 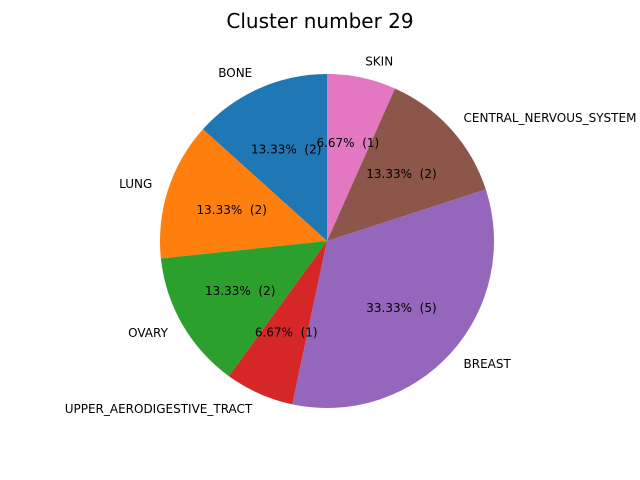 What do you see at coordinates (264, 157) in the screenshot?
I see `pie-slice-bone` at bounding box center [264, 157].